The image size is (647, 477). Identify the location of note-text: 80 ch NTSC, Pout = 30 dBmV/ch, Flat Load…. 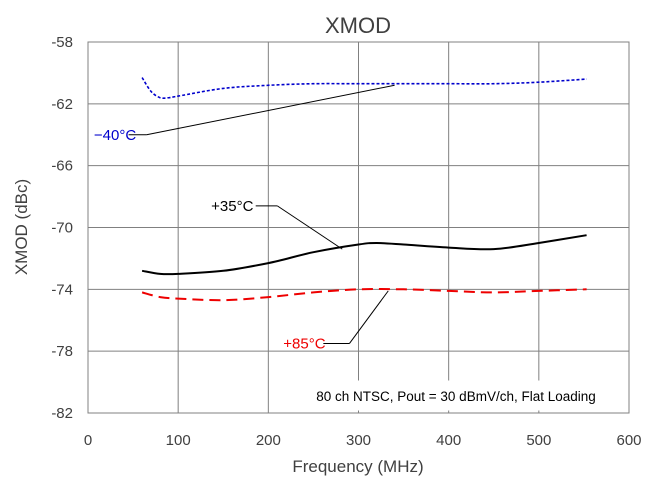
(456, 396).